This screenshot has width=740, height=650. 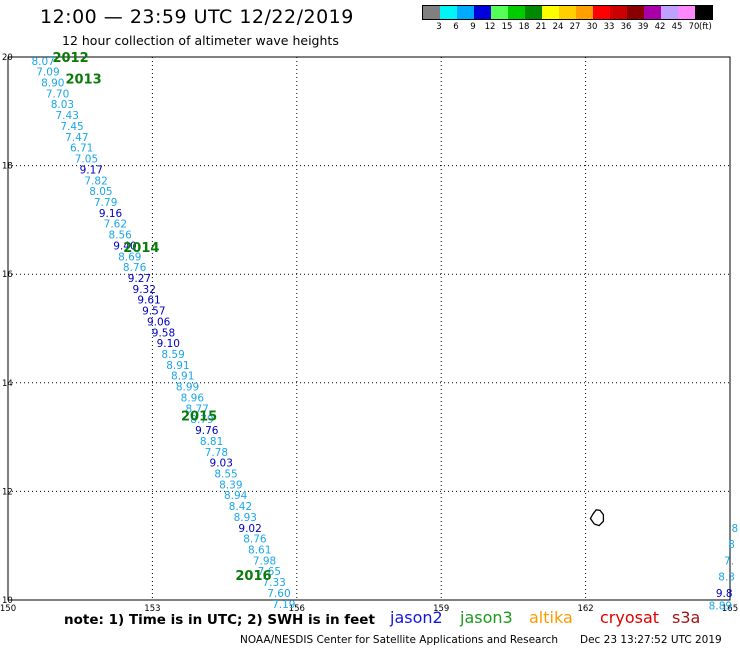 What do you see at coordinates (70, 58) in the screenshot?
I see `time-label: 2012` at bounding box center [70, 58].